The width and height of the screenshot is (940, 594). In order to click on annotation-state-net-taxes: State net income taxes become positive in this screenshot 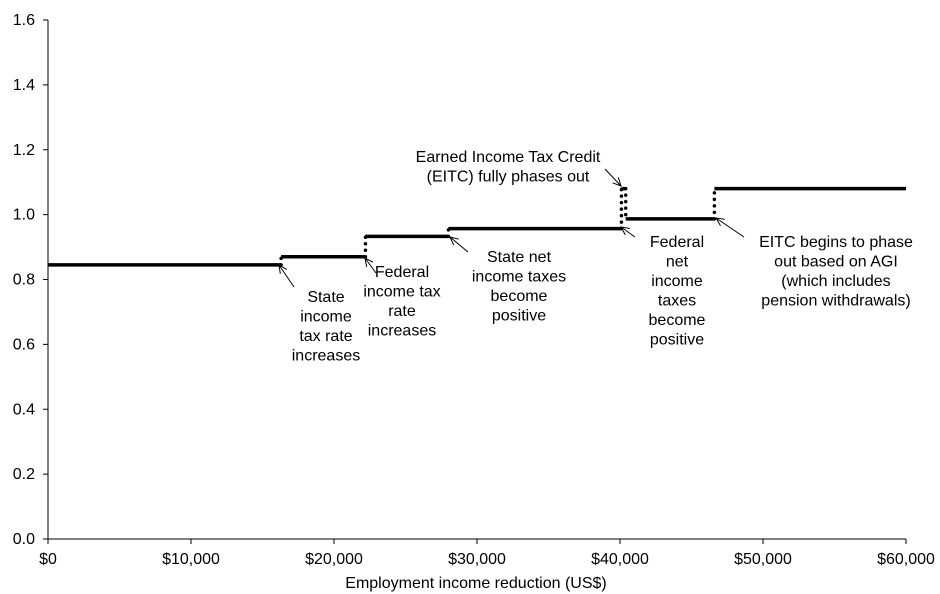, I will do `click(507, 280)`.